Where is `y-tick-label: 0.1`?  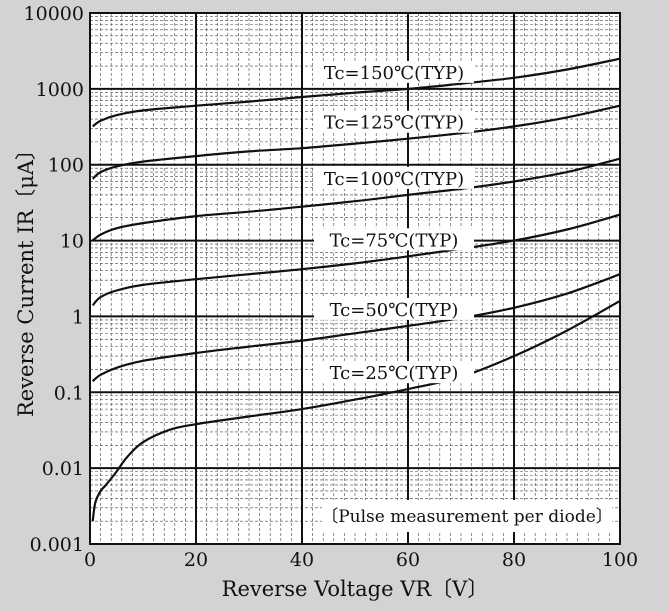 y-tick-label: 0.1 is located at coordinates (69, 393).